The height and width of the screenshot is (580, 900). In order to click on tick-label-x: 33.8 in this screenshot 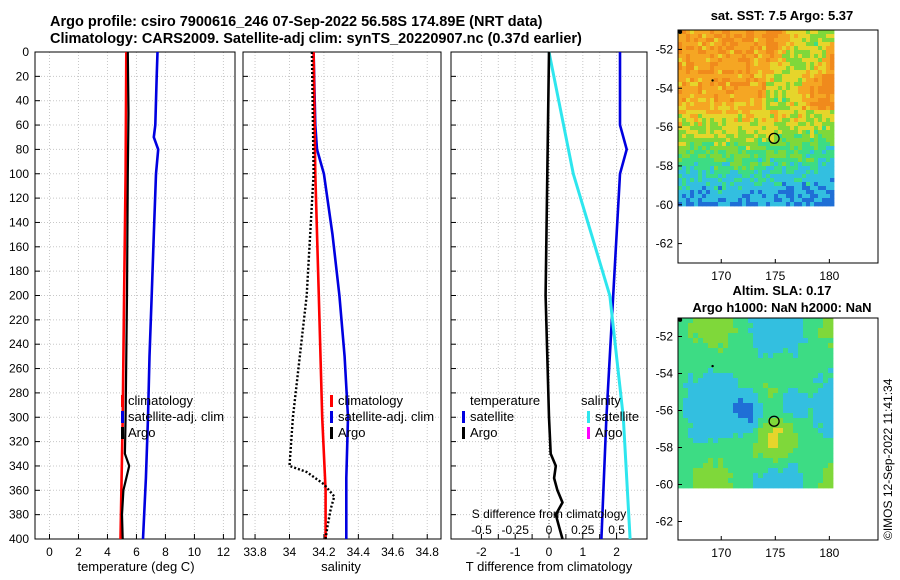, I will do `click(255, 552)`.